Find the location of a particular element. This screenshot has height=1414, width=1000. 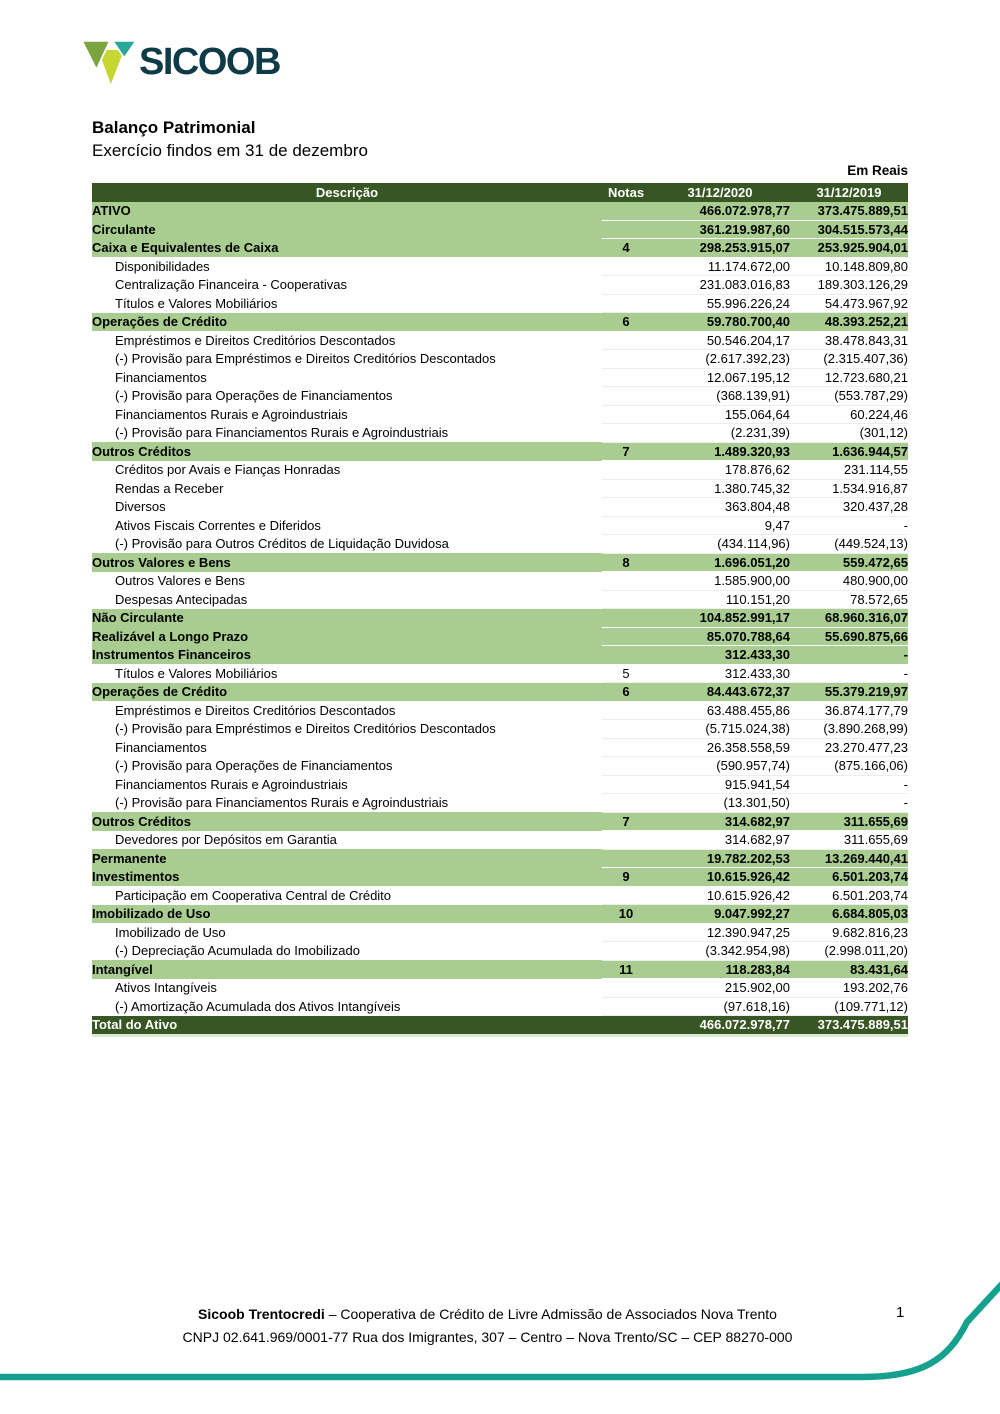

row-description: Disponibilidades is located at coordinates (347, 266).